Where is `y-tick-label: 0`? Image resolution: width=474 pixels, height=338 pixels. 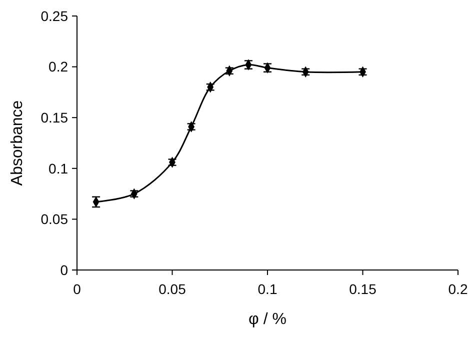
y-tick-label: 0 is located at coordinates (64, 270).